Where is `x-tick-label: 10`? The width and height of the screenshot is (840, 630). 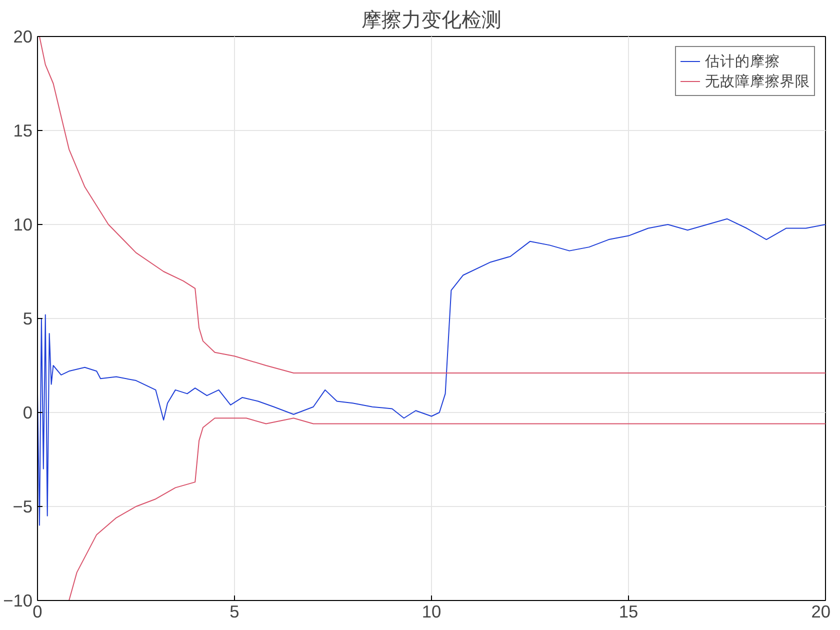 x-tick-label: 10 is located at coordinates (432, 612).